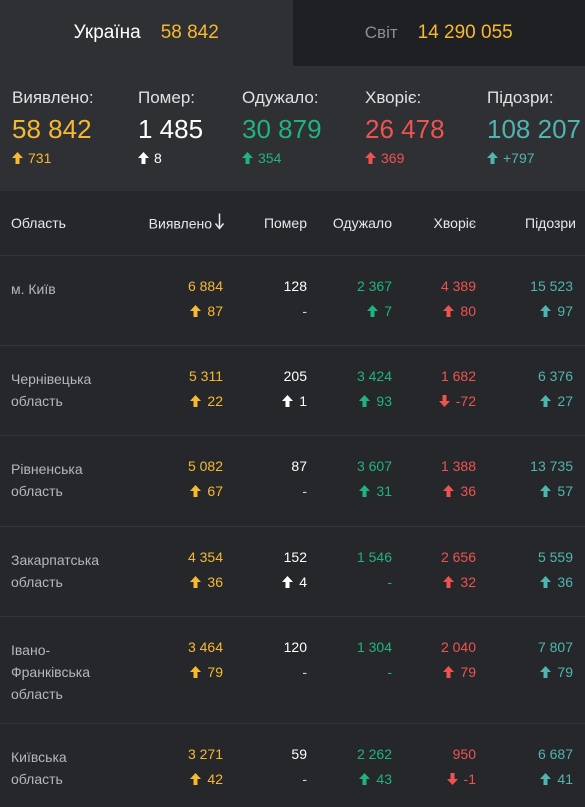 This screenshot has width=585, height=807. I want to click on died-value: 59, so click(299, 754).